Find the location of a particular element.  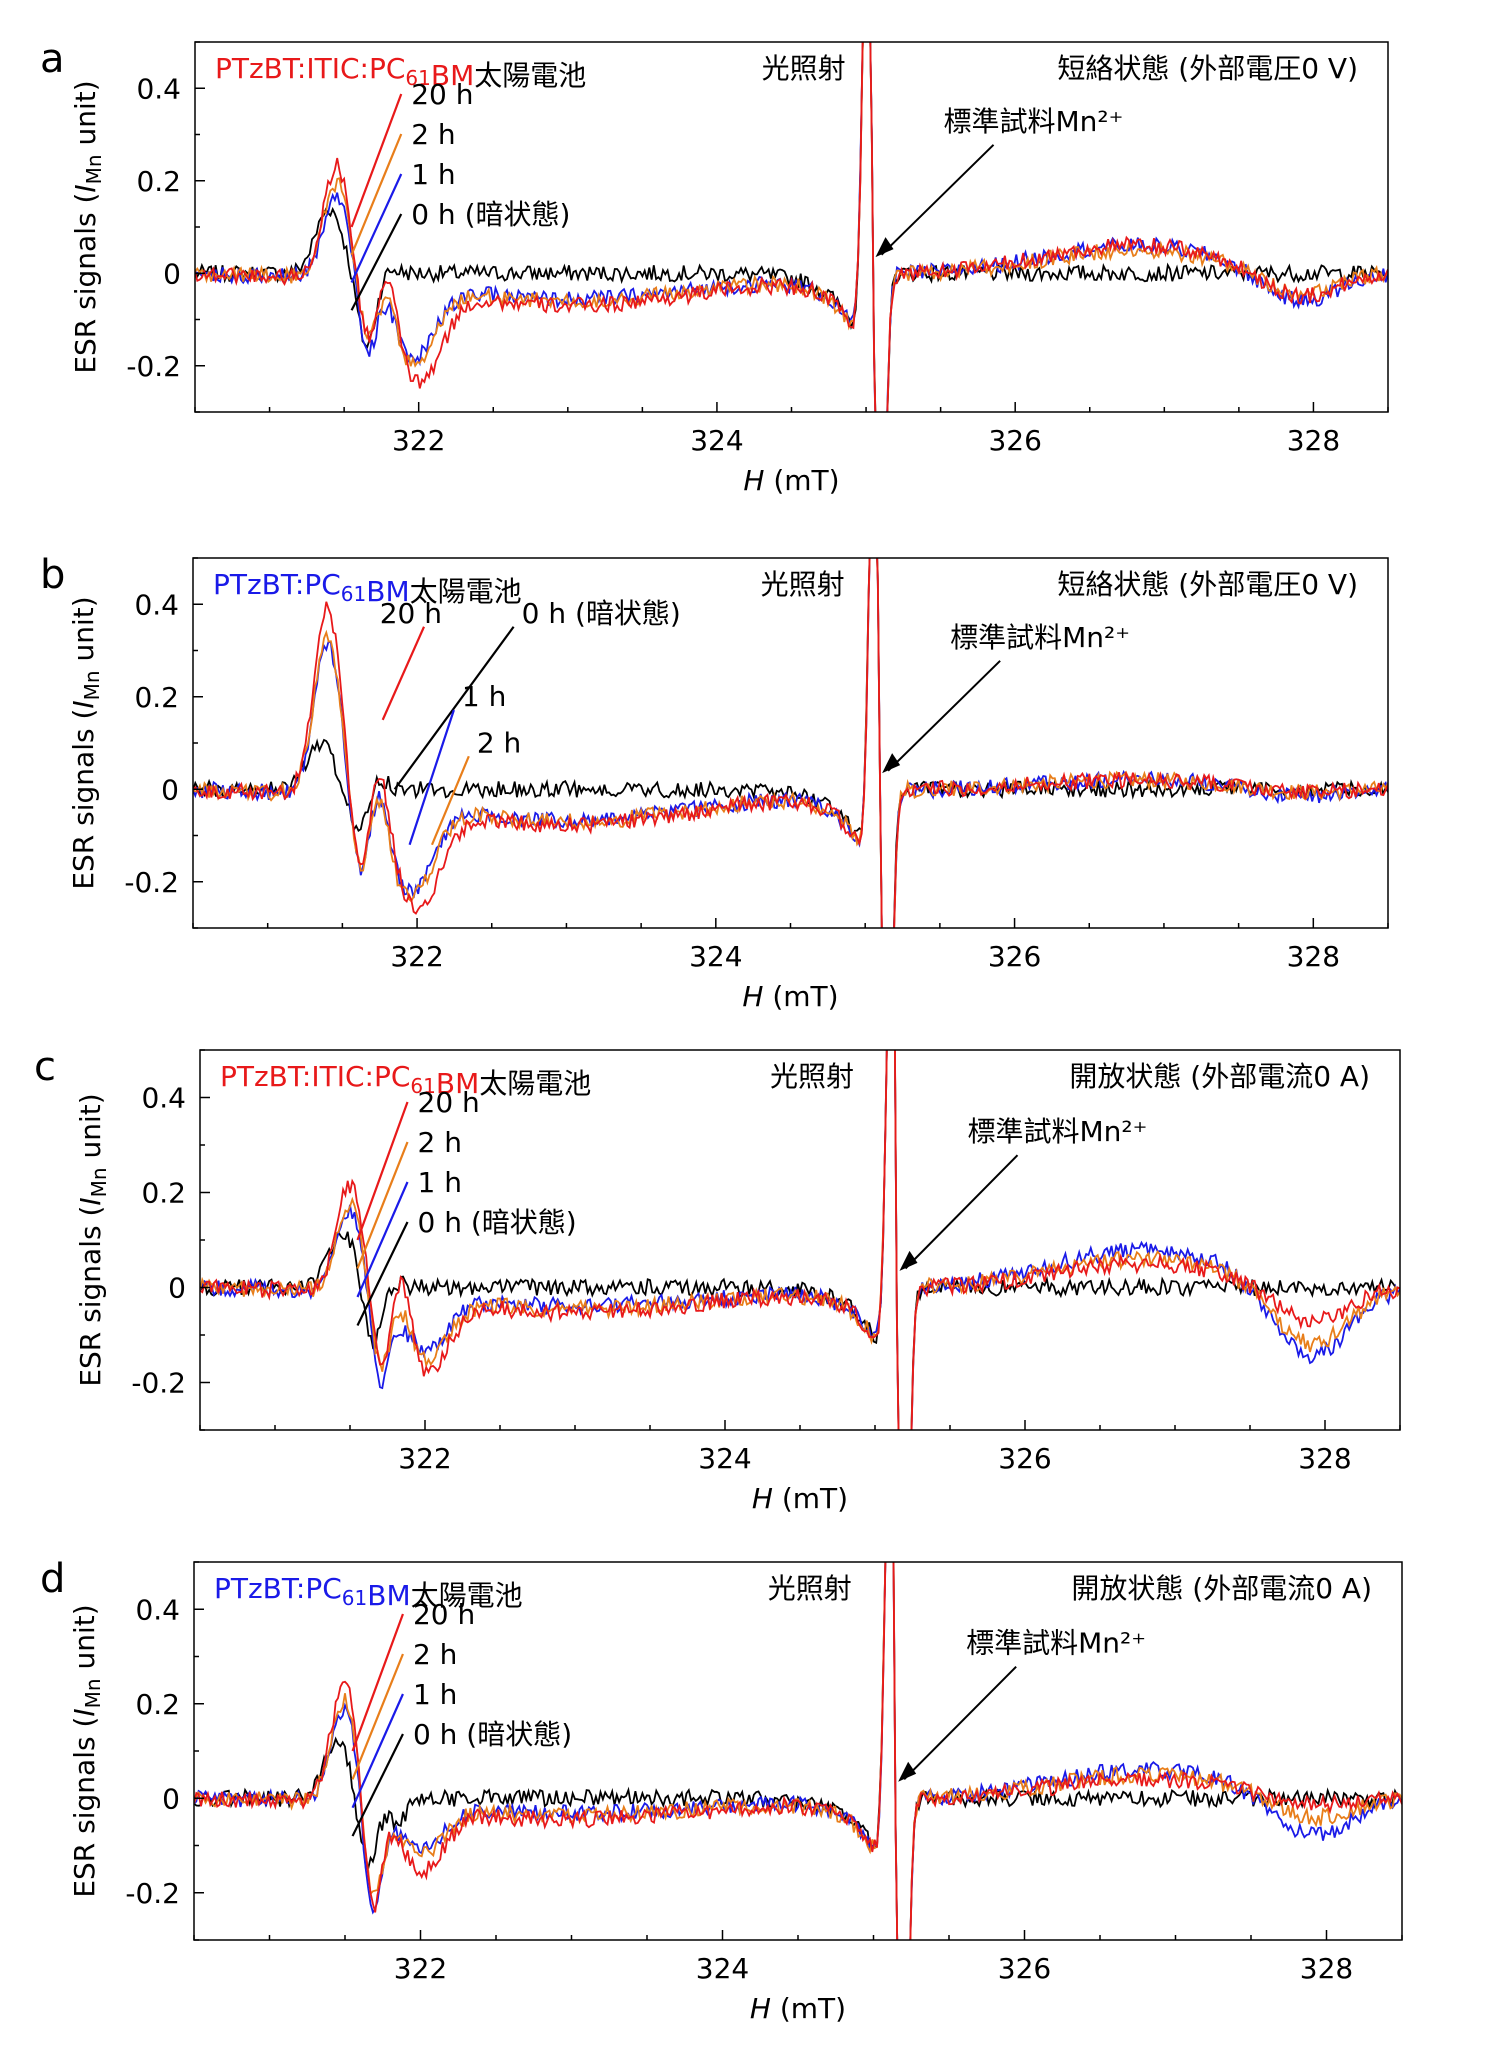

series-line-0h is located at coordinates (798, 1751).